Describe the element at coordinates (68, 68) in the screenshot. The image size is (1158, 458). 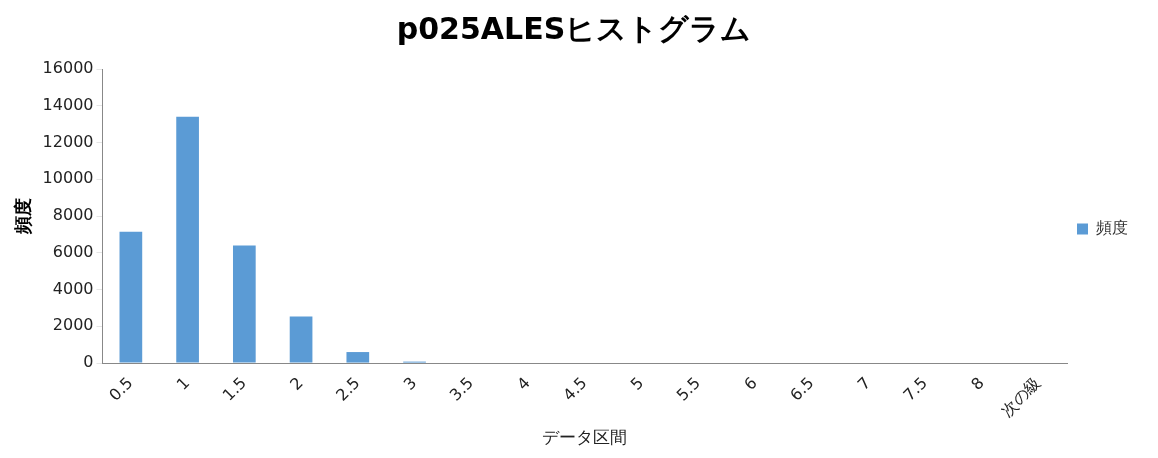
I see `y-tick-label: 16000` at that location.